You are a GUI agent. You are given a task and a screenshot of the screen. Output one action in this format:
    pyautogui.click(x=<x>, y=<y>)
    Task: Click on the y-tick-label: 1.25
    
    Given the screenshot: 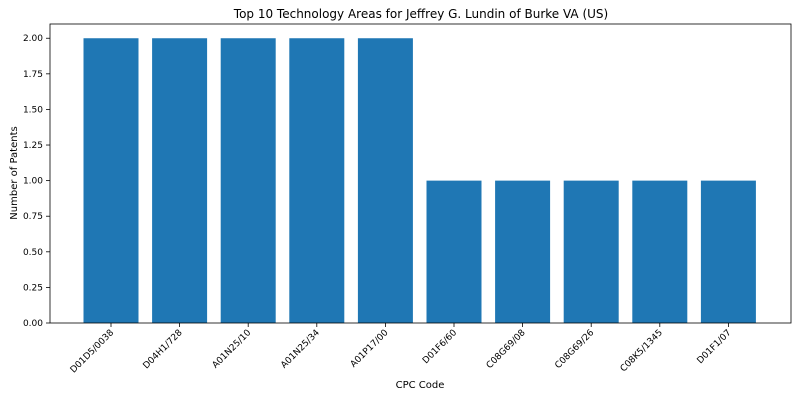 What is the action you would take?
    pyautogui.click(x=33, y=146)
    